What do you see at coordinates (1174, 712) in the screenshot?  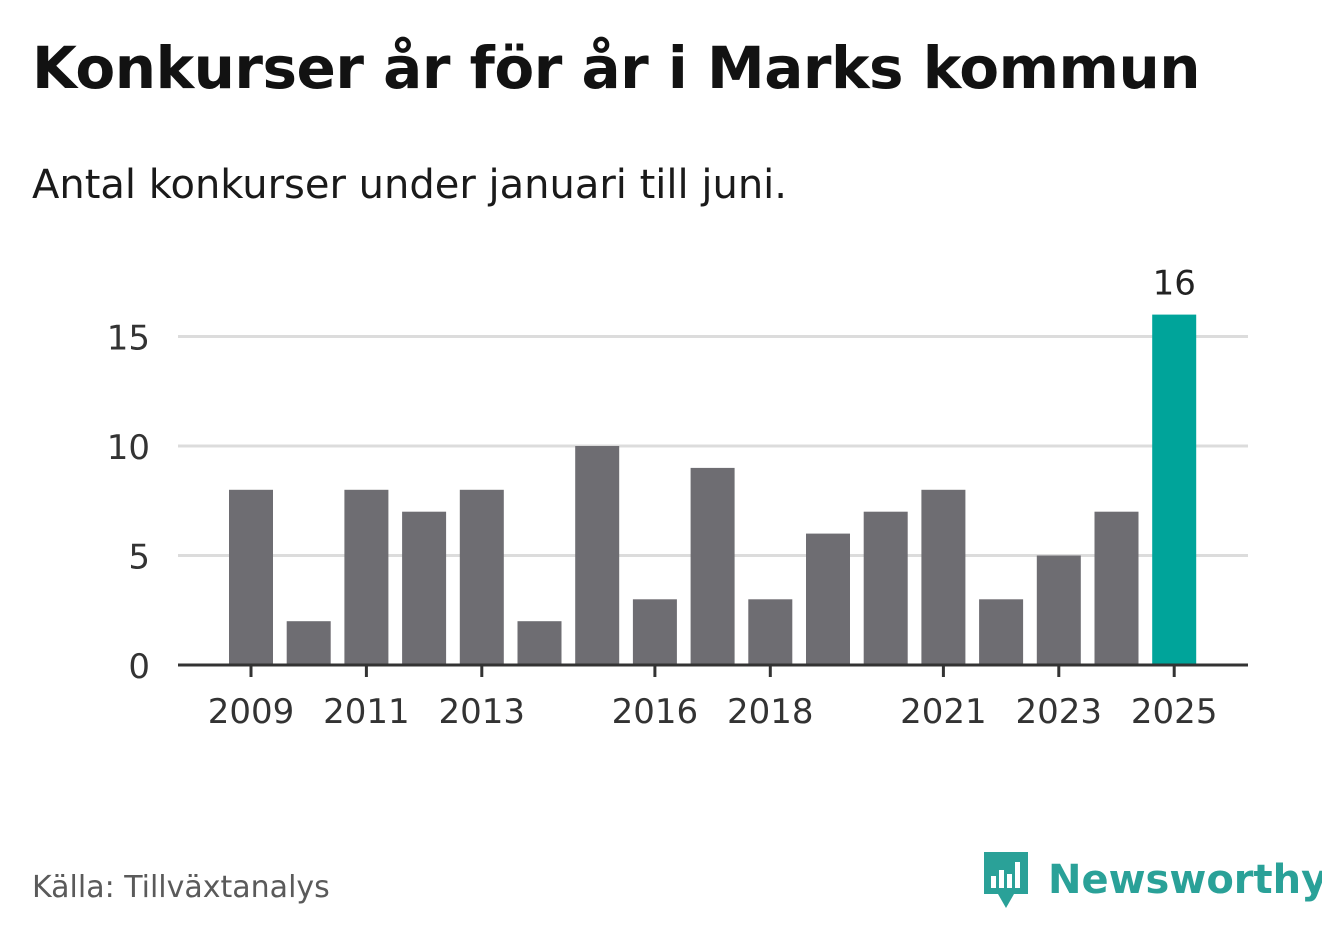 I see `x-tick-label: 2025` at bounding box center [1174, 712].